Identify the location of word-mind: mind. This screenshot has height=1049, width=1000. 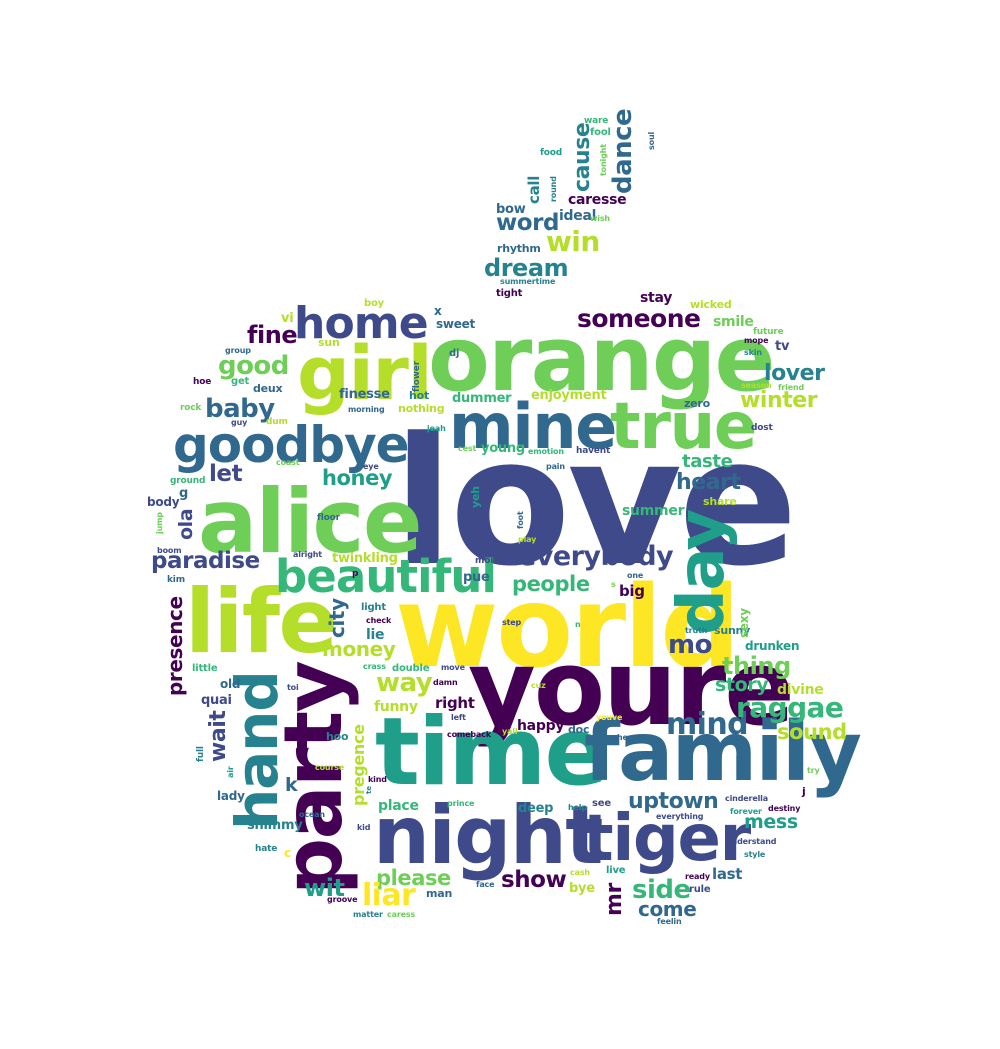
(707, 724).